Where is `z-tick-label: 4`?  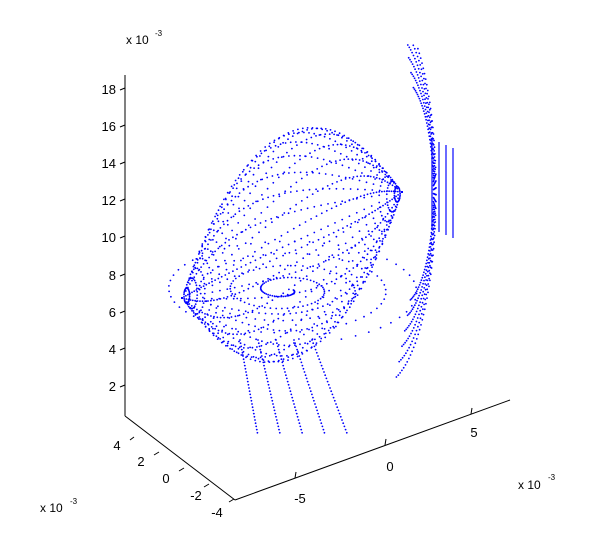
z-tick-label: 4 is located at coordinates (112, 349).